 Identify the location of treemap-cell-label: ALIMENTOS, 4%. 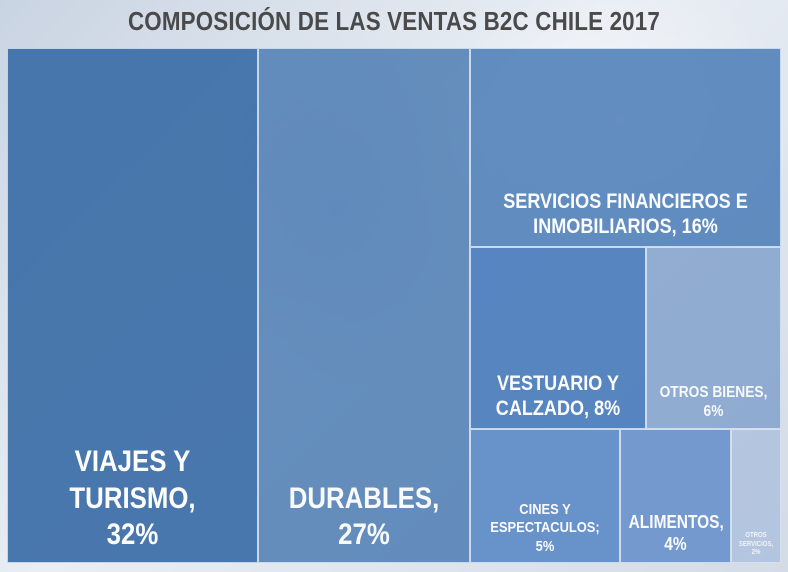
(676, 534).